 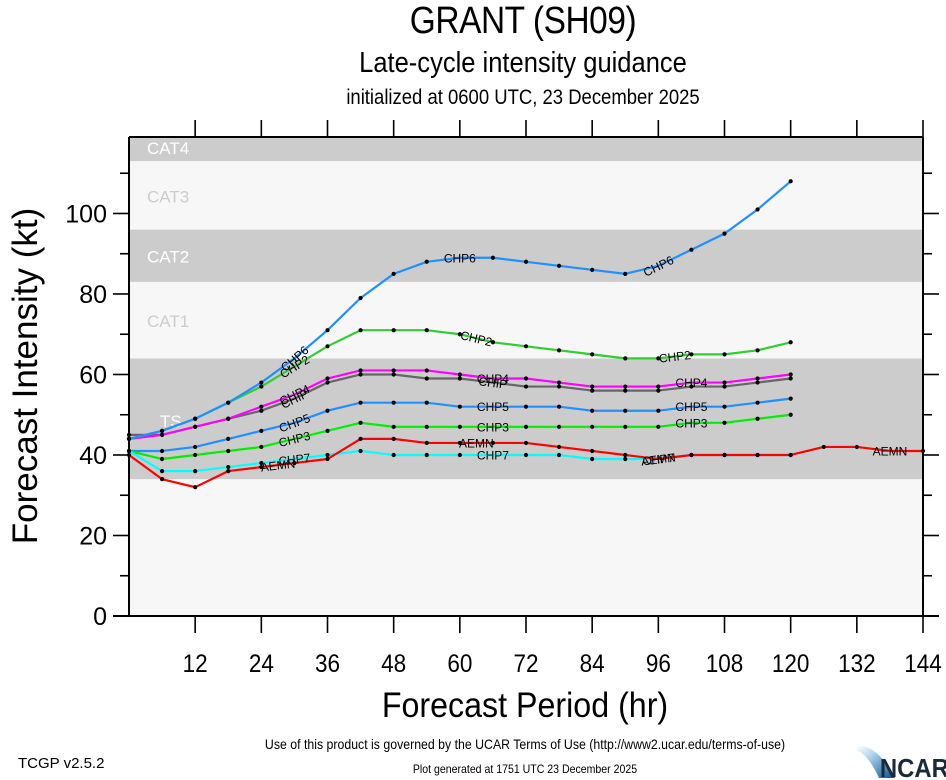 What do you see at coordinates (526, 547) in the screenshot?
I see `band-below-ts` at bounding box center [526, 547].